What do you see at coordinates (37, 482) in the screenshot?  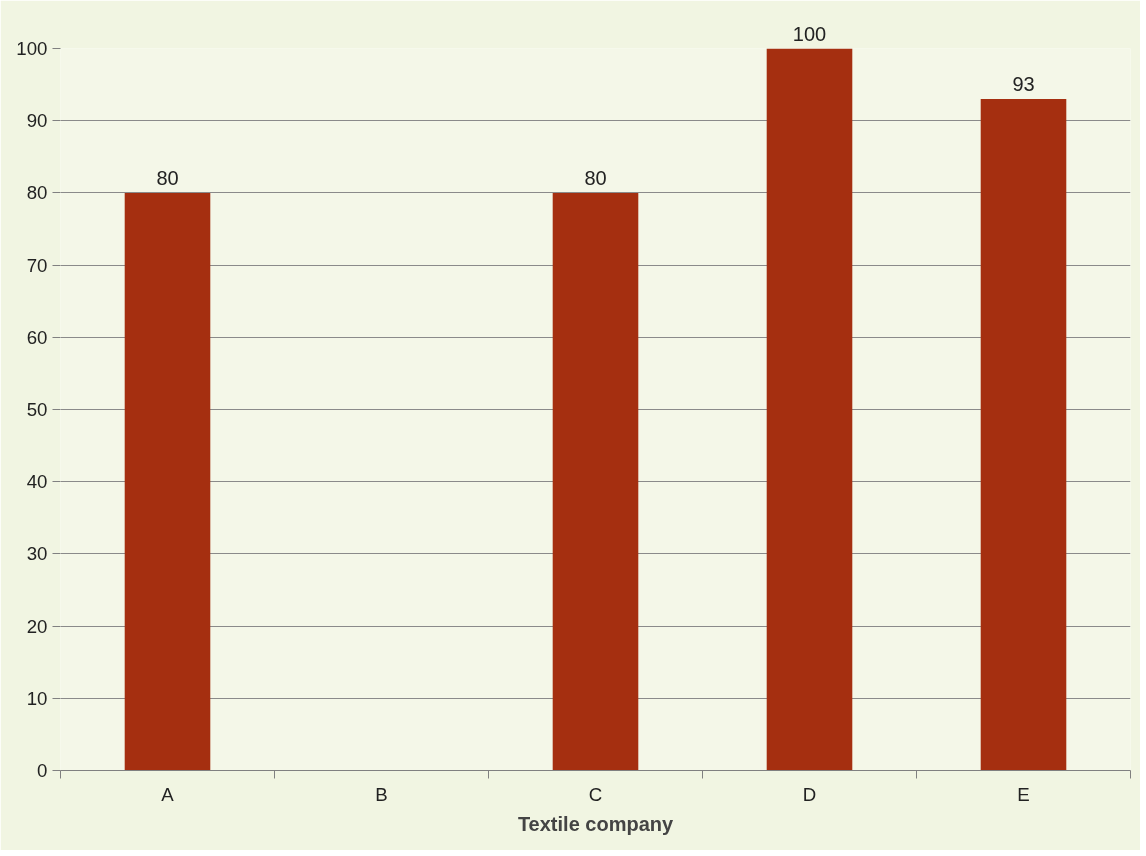 I see `y-tick-label: 40` at bounding box center [37, 482].